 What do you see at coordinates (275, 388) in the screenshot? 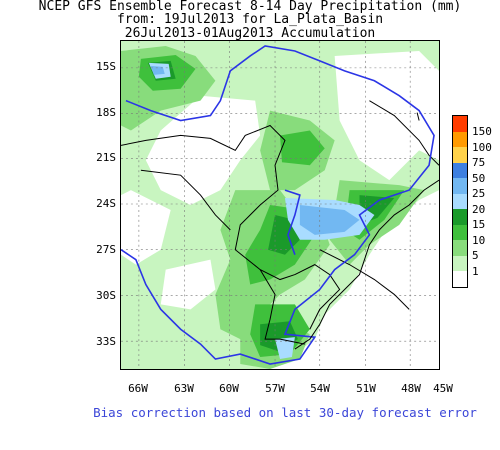
I see `lon-label: 57W` at bounding box center [275, 388].